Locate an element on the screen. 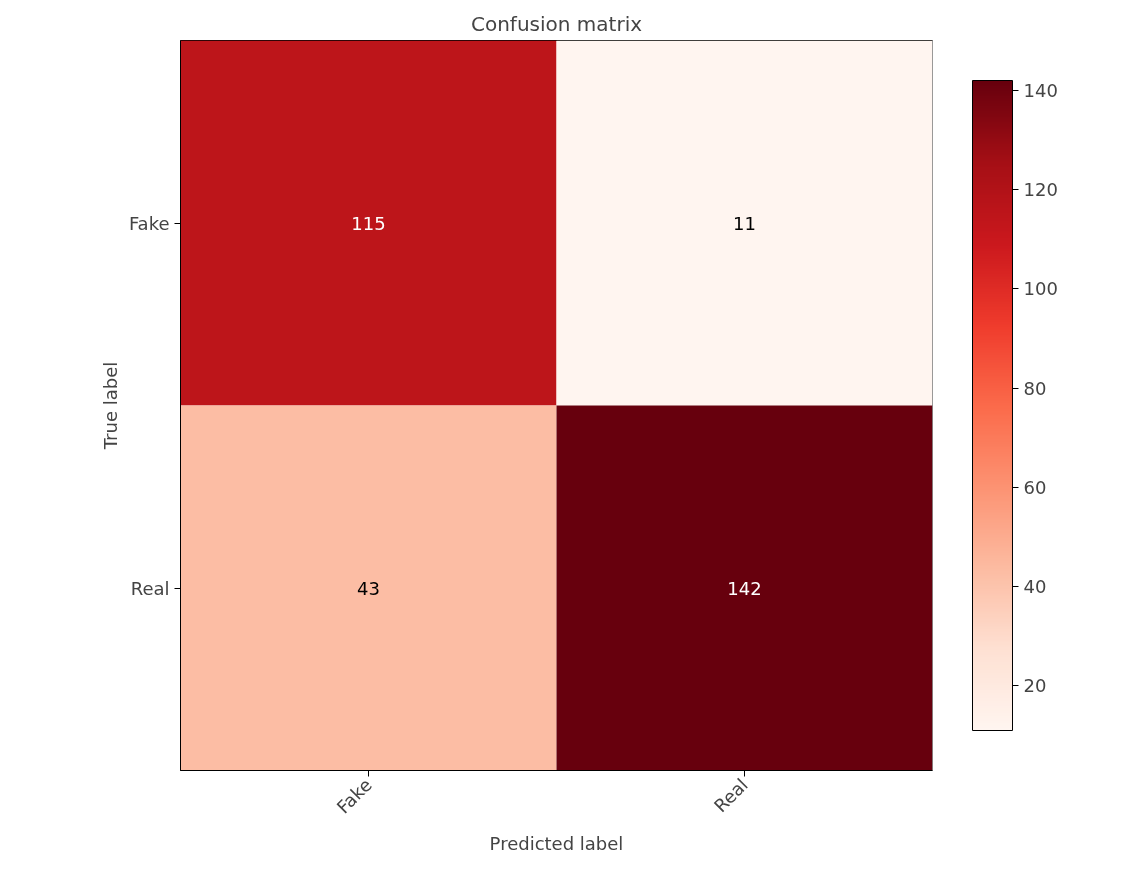 The width and height of the screenshot is (1138, 886). color-bar-label: 140 is located at coordinates (1040, 90).